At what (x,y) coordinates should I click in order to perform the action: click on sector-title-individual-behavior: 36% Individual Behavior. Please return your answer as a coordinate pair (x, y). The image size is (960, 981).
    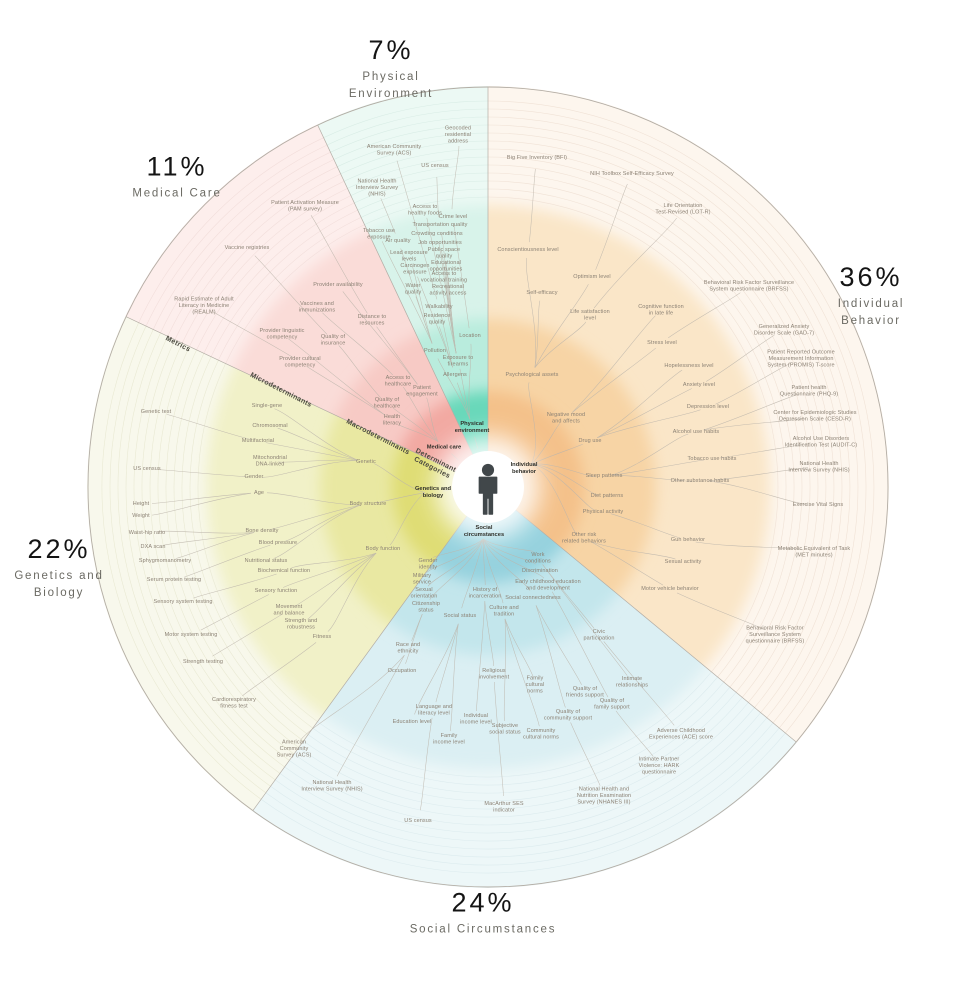
    Looking at the image, I should click on (871, 296).